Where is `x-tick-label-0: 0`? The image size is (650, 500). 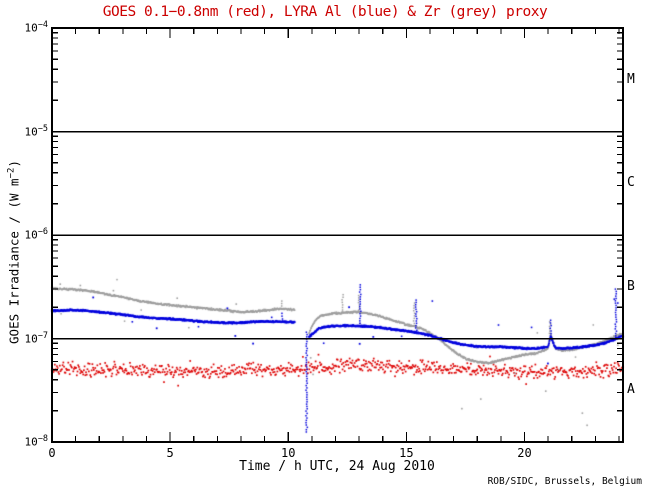
x-tick-label-0: 0 is located at coordinates (52, 453).